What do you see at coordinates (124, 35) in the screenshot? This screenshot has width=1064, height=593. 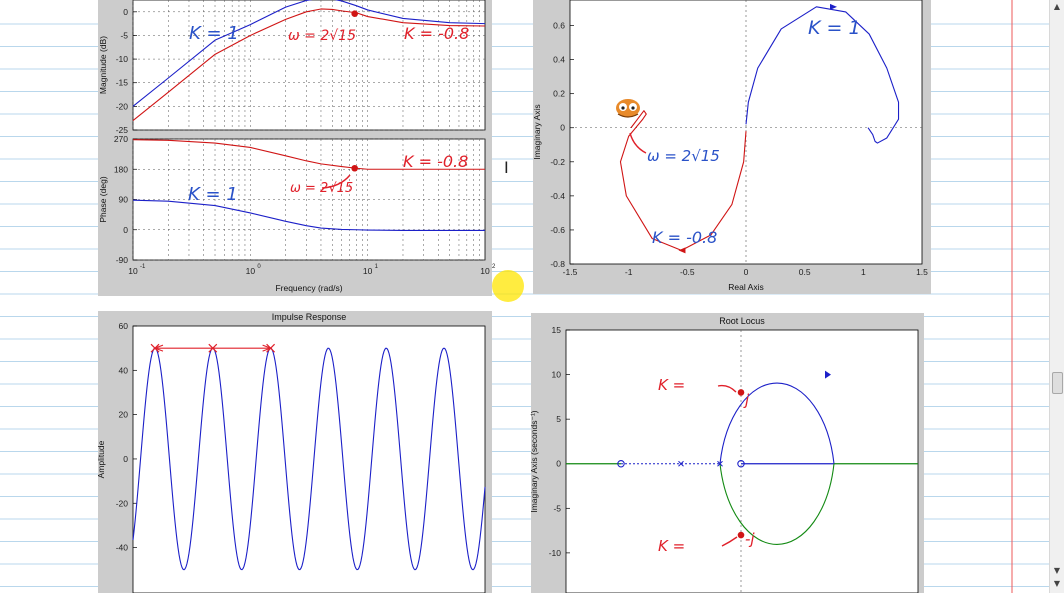 I see `bode-magnitude-ytick-label: -5` at bounding box center [124, 35].